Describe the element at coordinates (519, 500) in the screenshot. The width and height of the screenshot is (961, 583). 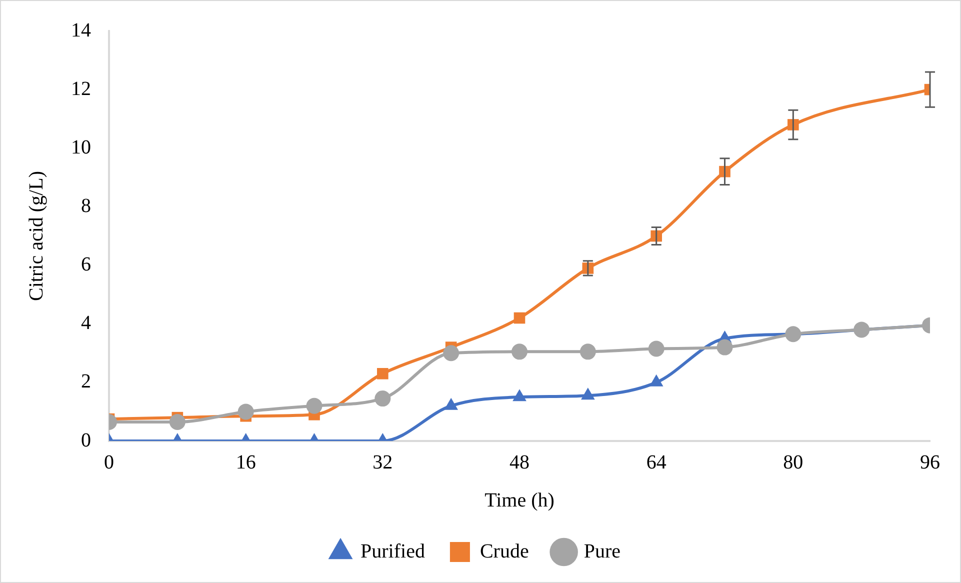
I see `x-axis-title: Time (h)` at that location.